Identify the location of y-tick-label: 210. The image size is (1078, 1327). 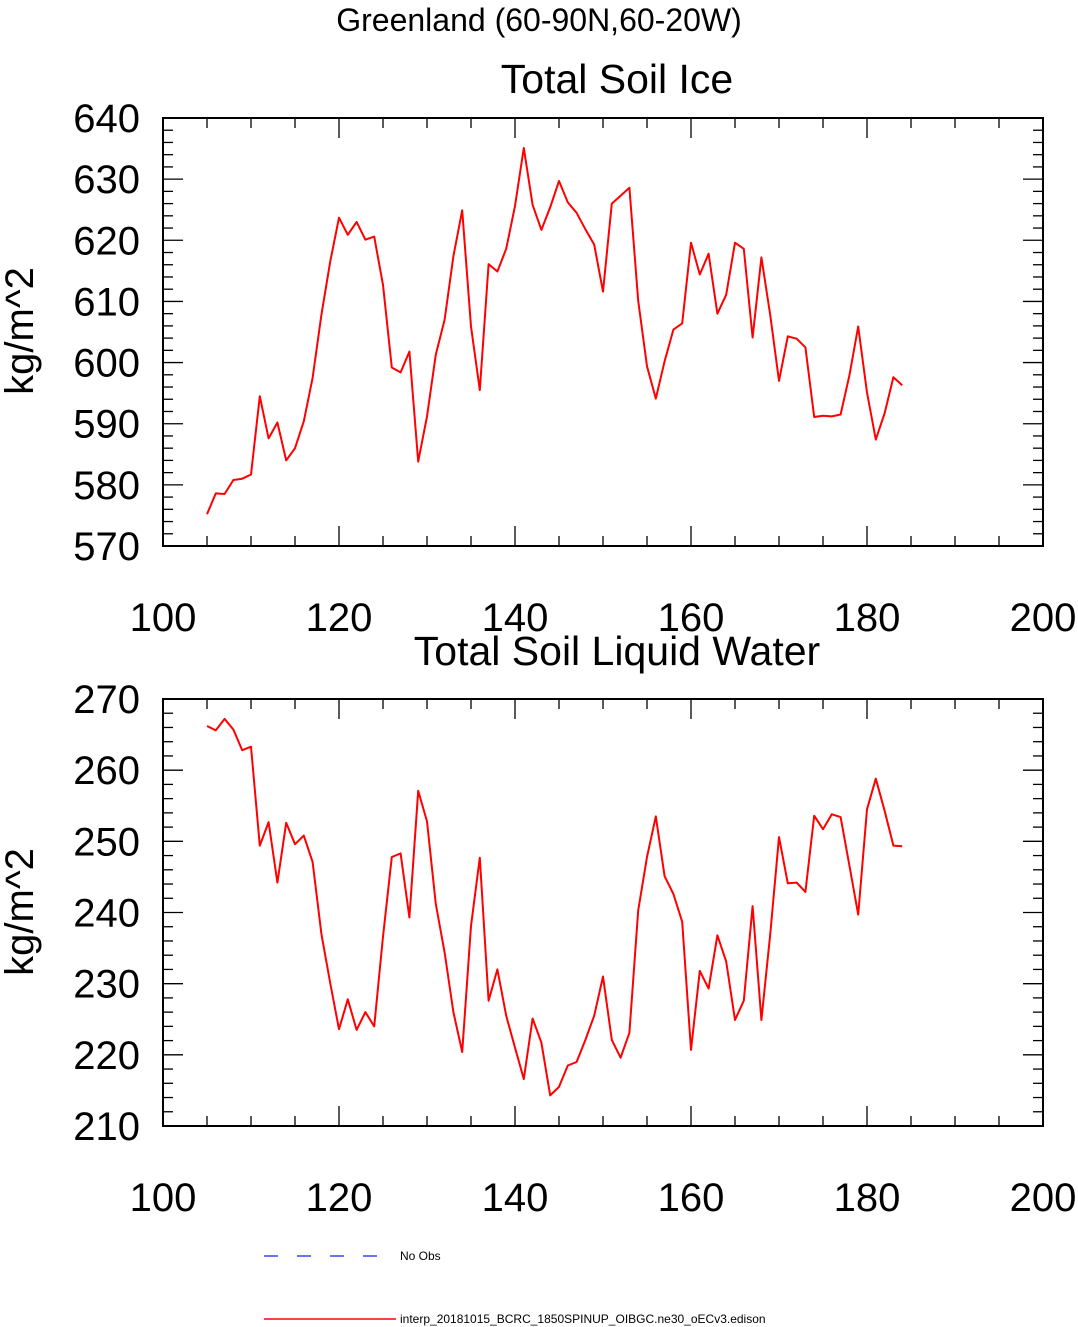
(106, 1127).